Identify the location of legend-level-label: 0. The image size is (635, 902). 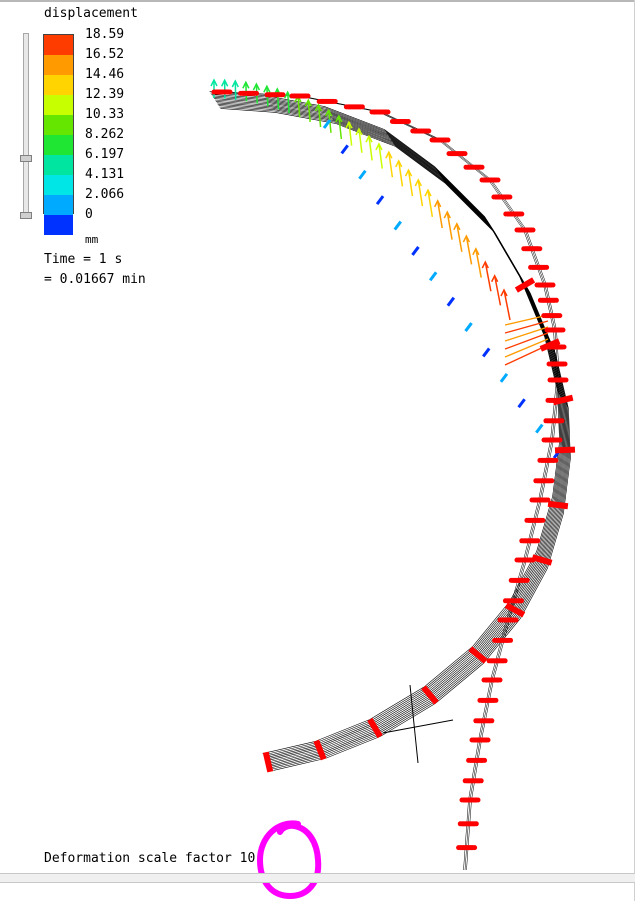
(89, 214).